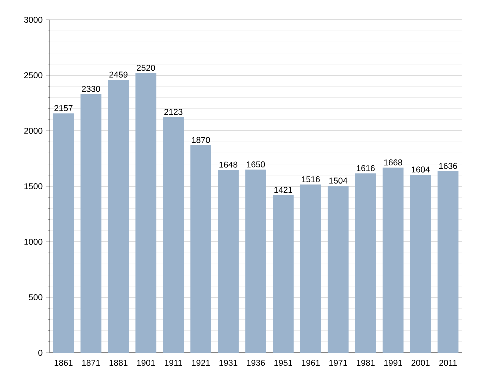 Image resolution: width=488 pixels, height=373 pixels. I want to click on data-label: 1516, so click(311, 179).